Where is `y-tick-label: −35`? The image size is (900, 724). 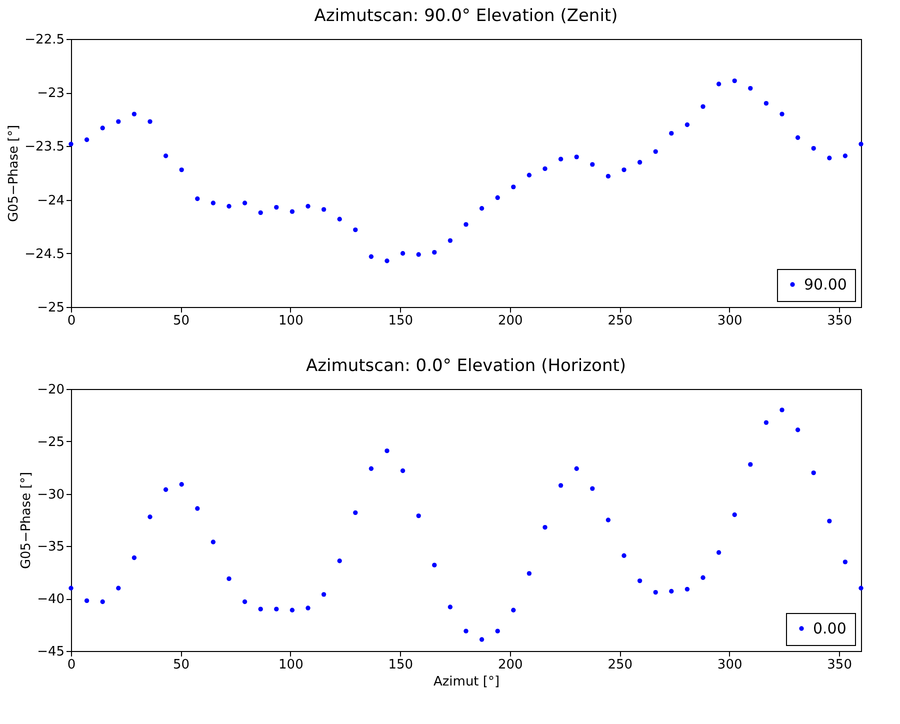 y-tick-label: −35 is located at coordinates (50, 547).